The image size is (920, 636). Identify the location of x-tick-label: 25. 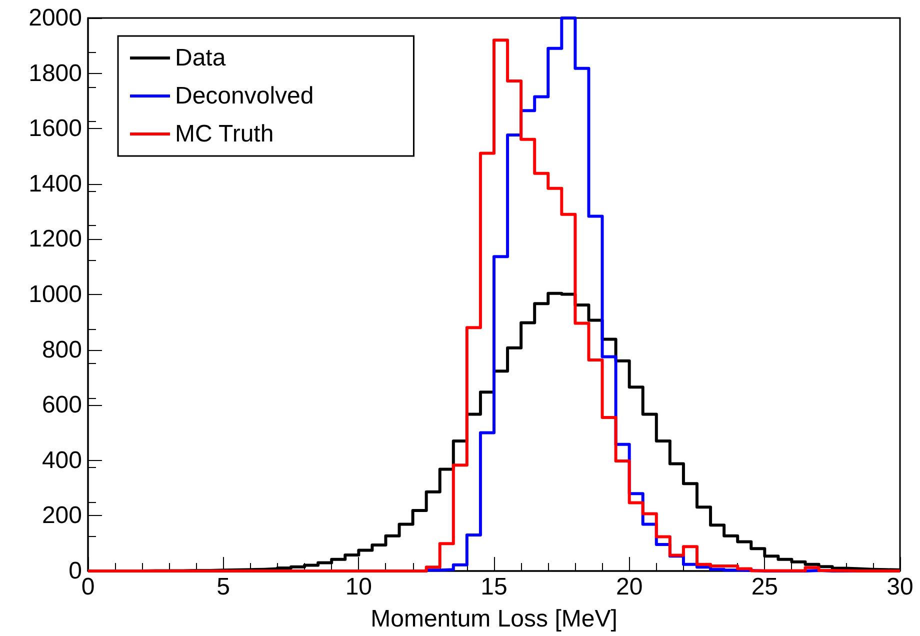
(764, 587).